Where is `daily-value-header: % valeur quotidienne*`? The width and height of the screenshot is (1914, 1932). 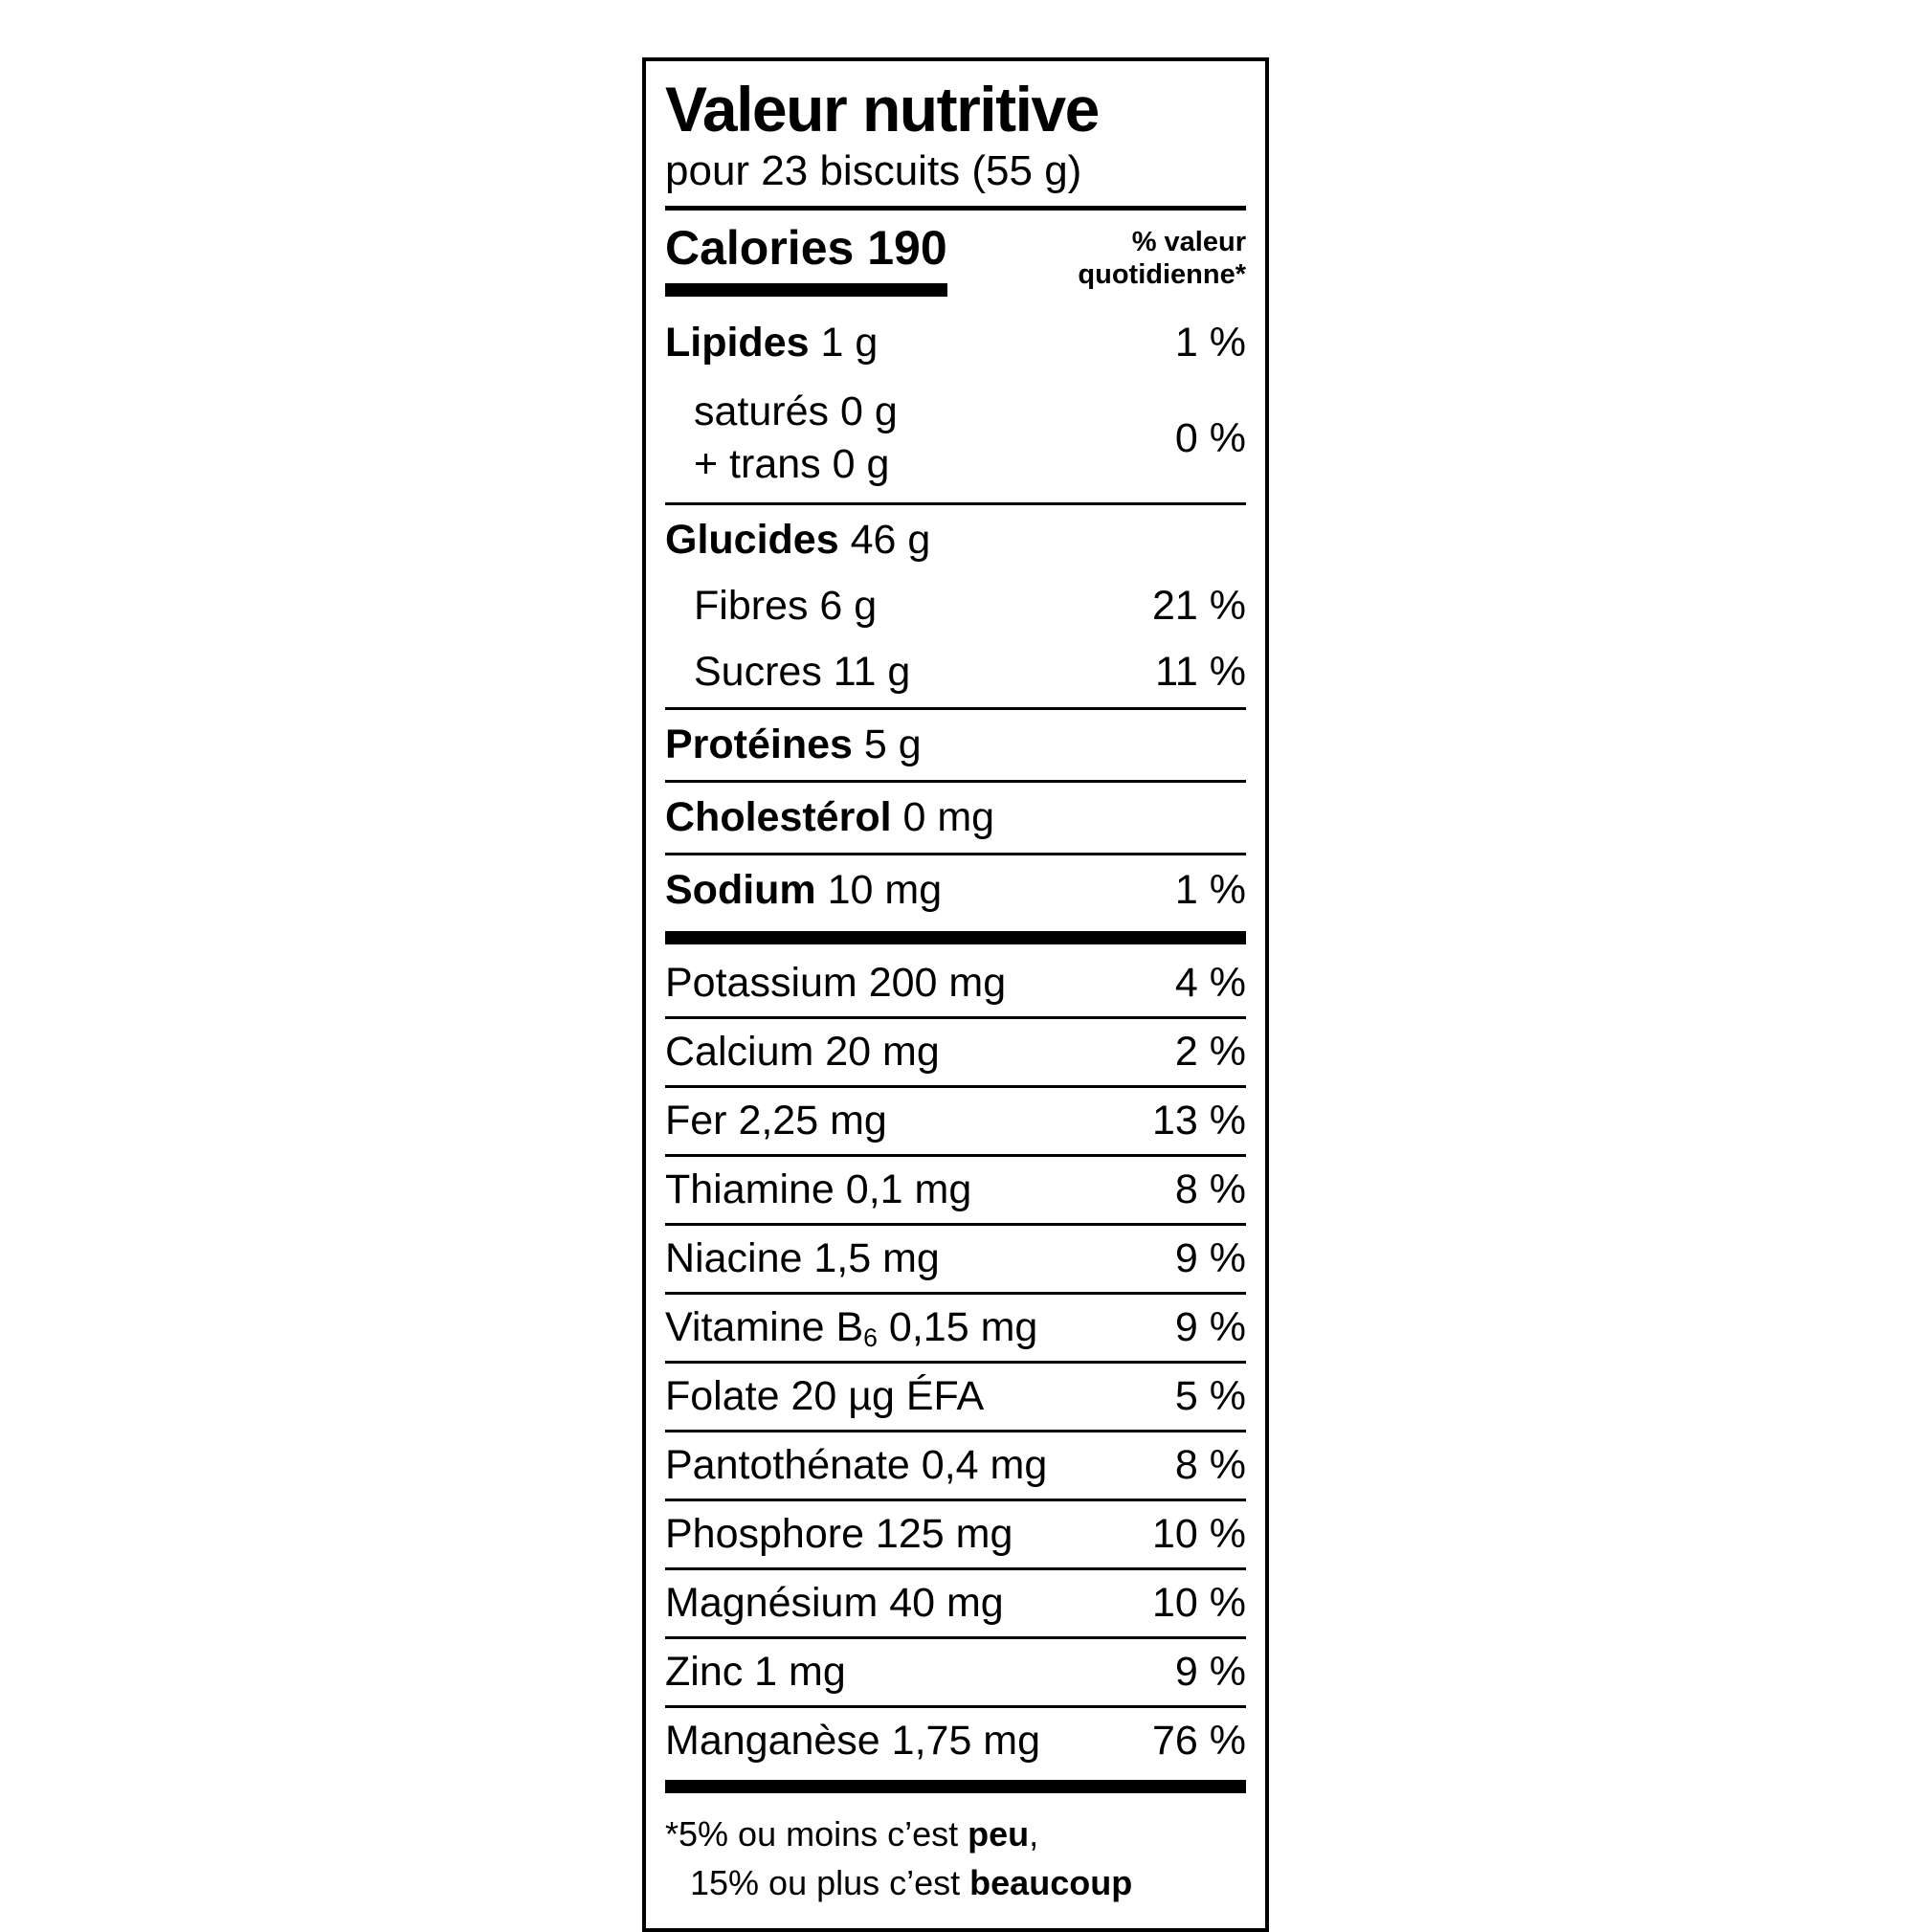
daily-value-header: % valeur quotidienne* is located at coordinates (1162, 257).